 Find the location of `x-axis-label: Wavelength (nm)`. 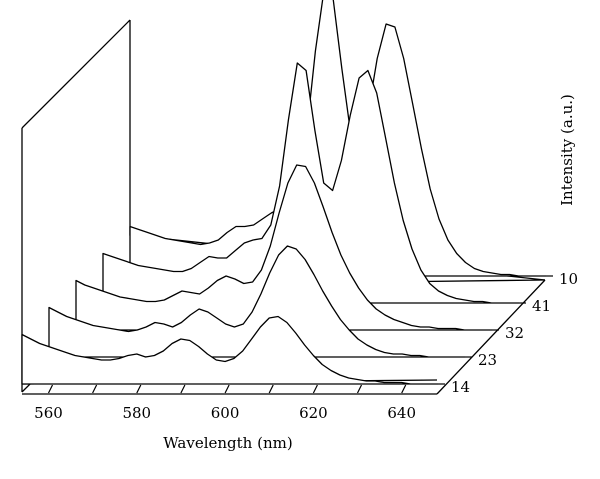

x-axis-label: Wavelength (nm) is located at coordinates (227, 443).